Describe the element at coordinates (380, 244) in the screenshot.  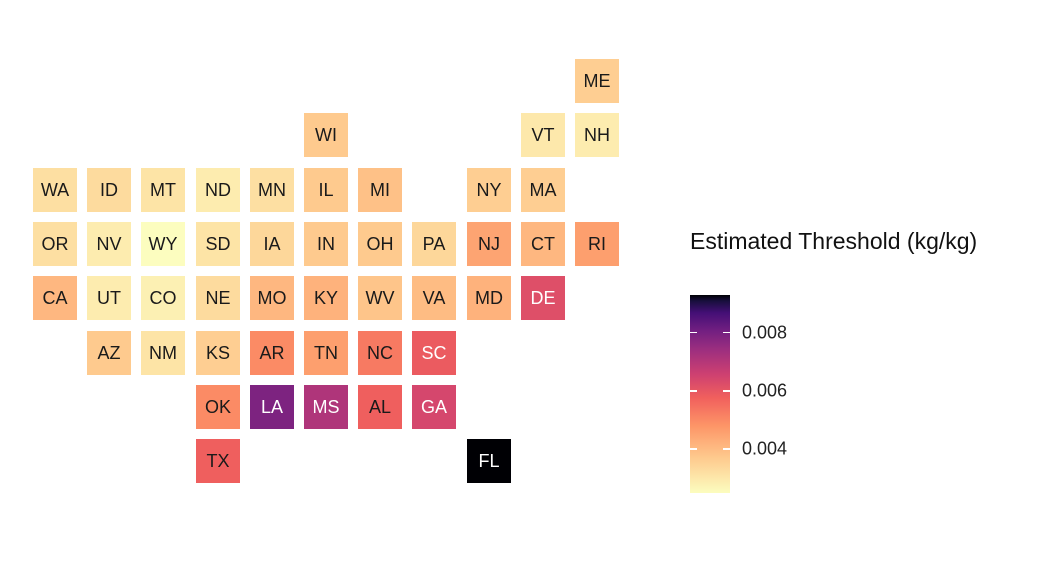
I see `state-tile-oh: OH` at that location.